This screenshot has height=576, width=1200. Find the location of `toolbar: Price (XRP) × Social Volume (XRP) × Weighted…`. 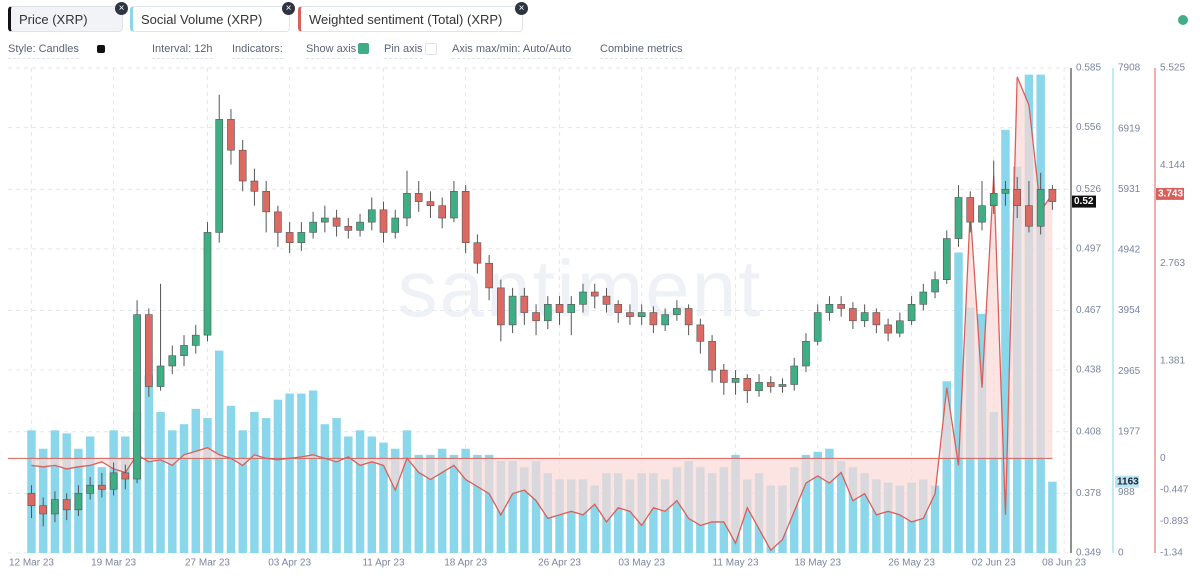

toolbar: Price (XRP) × Social Volume (XRP) × Weighted… is located at coordinates (600, 31).